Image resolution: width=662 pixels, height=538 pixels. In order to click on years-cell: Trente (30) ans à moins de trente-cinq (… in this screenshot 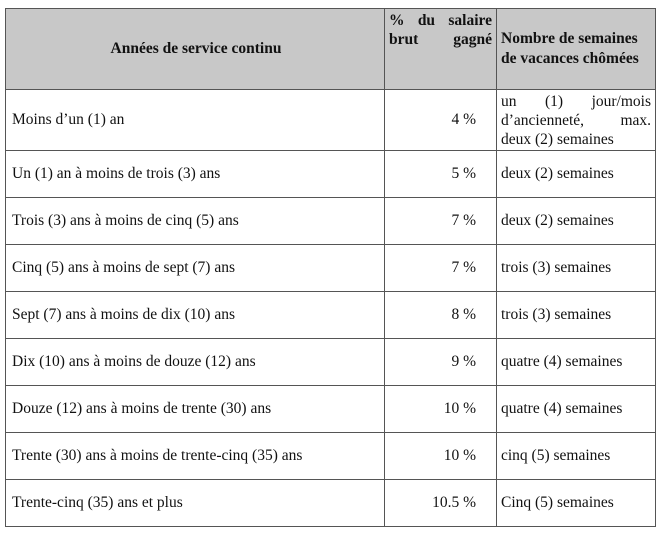, I will do `click(195, 456)`.